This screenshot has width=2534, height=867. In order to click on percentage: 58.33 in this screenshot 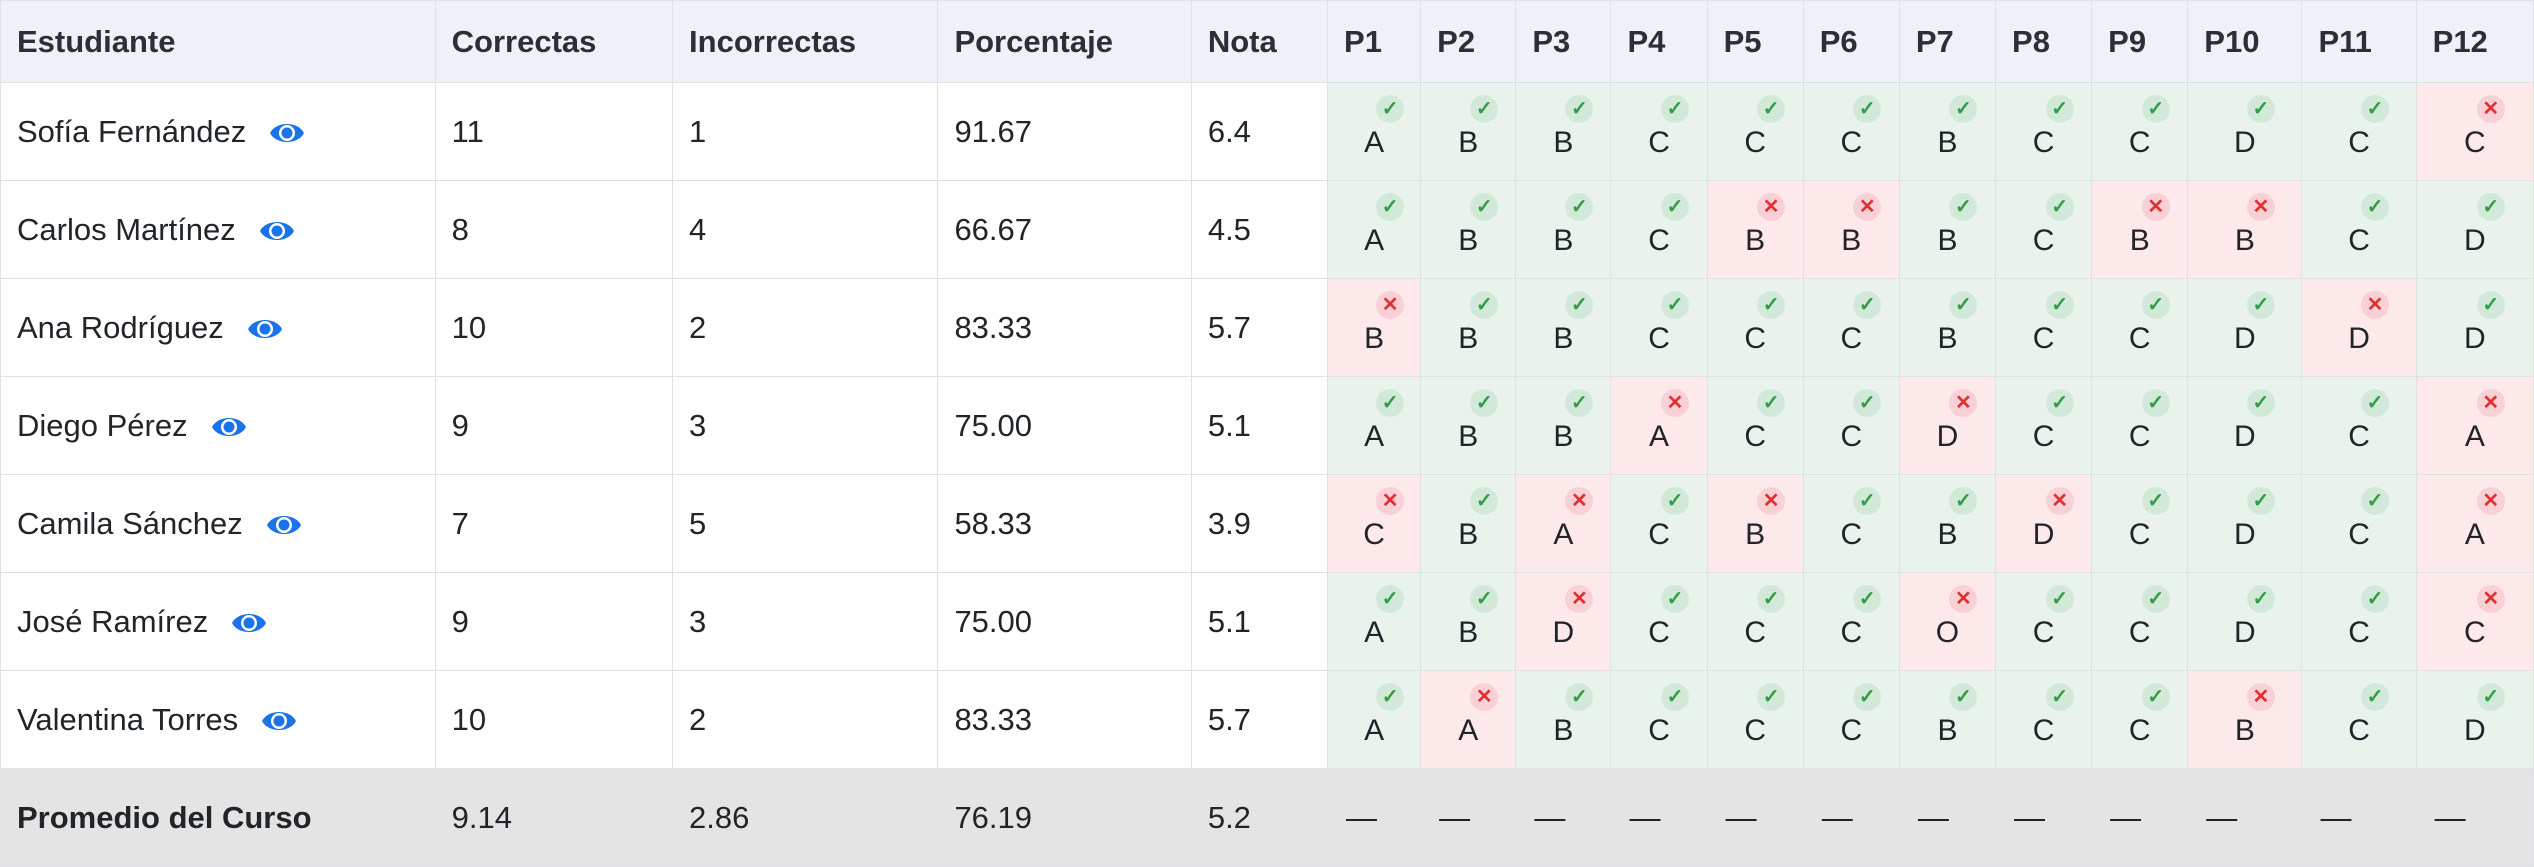, I will do `click(1064, 523)`.